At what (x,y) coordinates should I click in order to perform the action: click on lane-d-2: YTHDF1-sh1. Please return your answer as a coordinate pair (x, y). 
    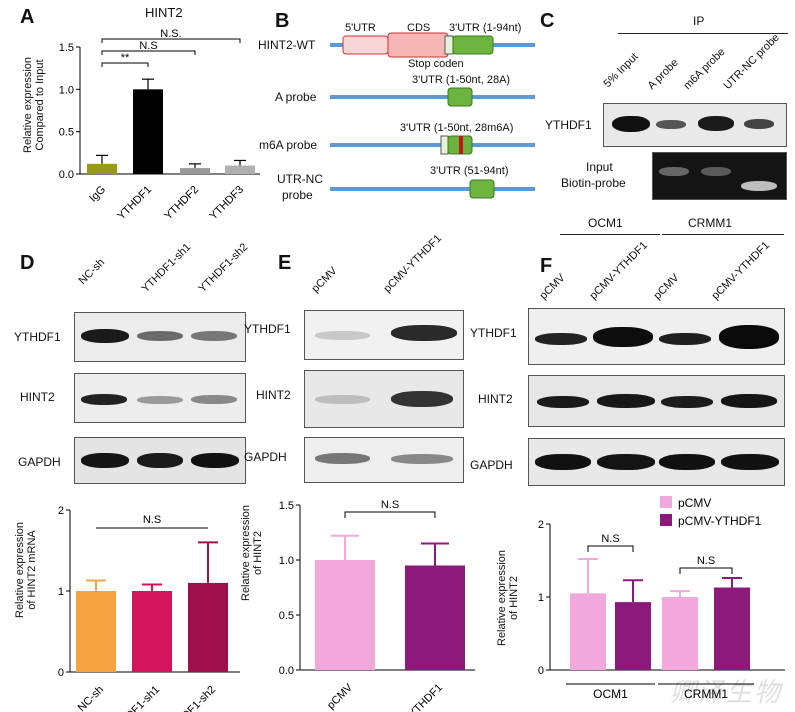
    Looking at the image, I should click on (166, 268).